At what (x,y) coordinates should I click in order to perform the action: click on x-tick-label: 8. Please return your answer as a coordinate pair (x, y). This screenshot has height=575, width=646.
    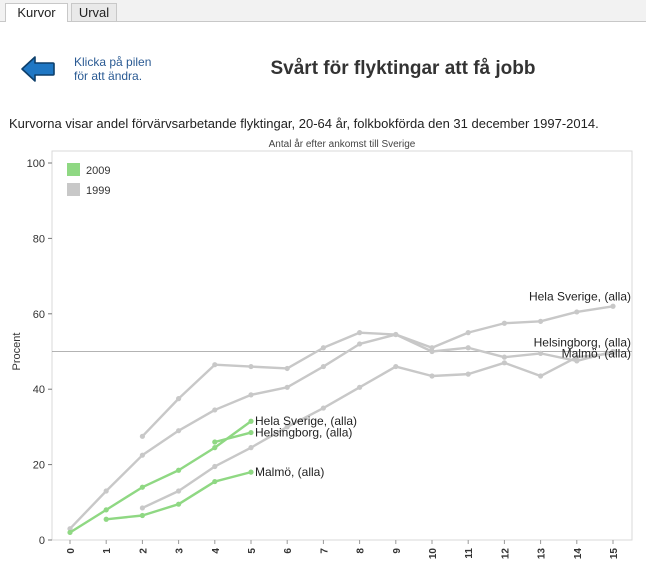
    Looking at the image, I should click on (361, 551).